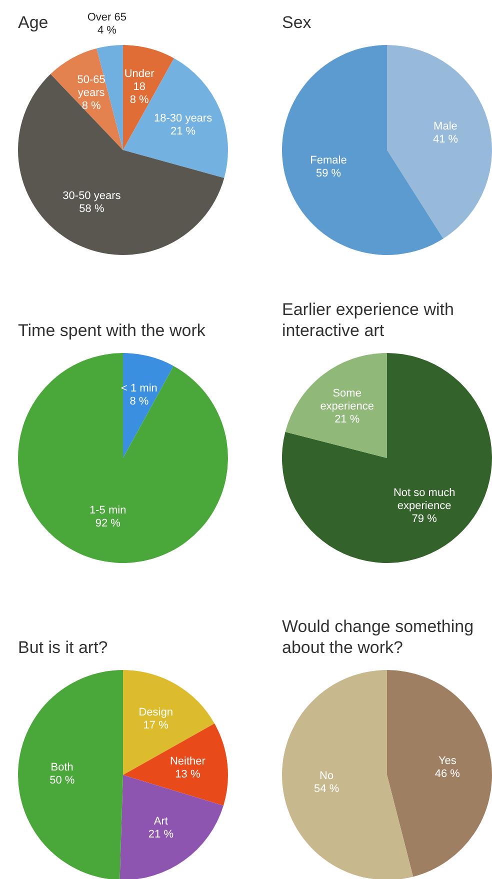 Image resolution: width=492 pixels, height=879 pixels. Describe the element at coordinates (187, 774) in the screenshot. I see `data-label: 13 %` at that location.